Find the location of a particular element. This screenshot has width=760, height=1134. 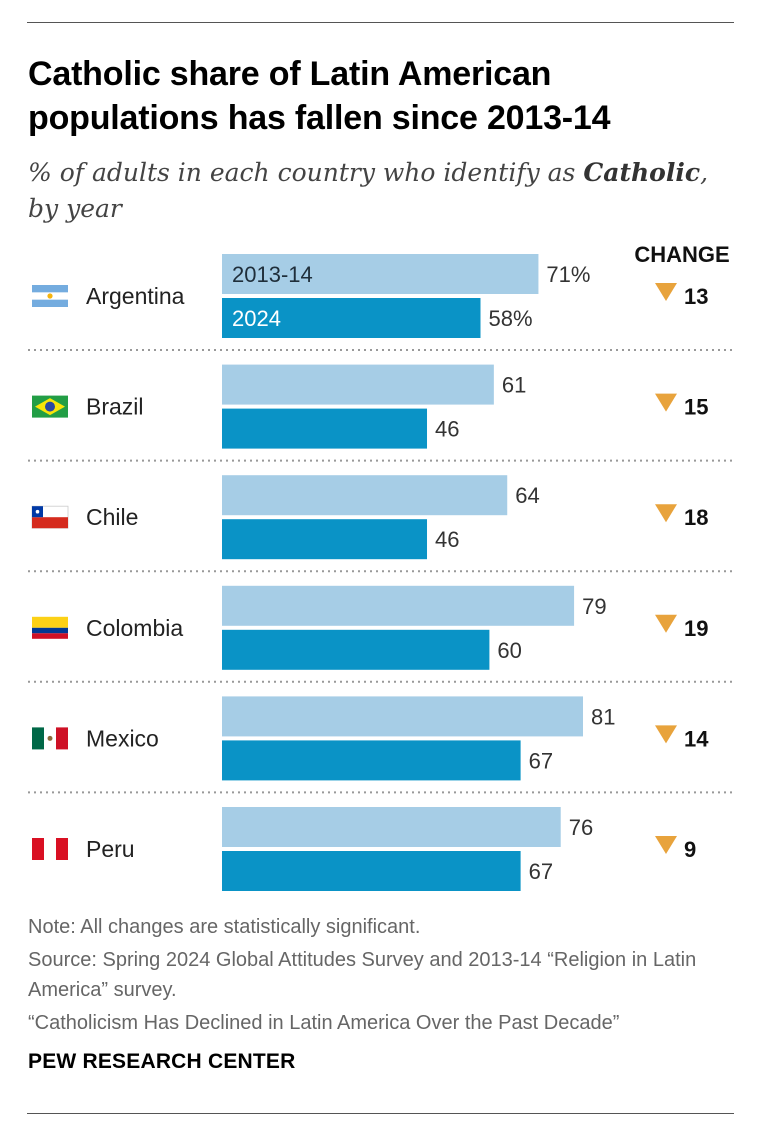

country-label: Mexico is located at coordinates (122, 738).